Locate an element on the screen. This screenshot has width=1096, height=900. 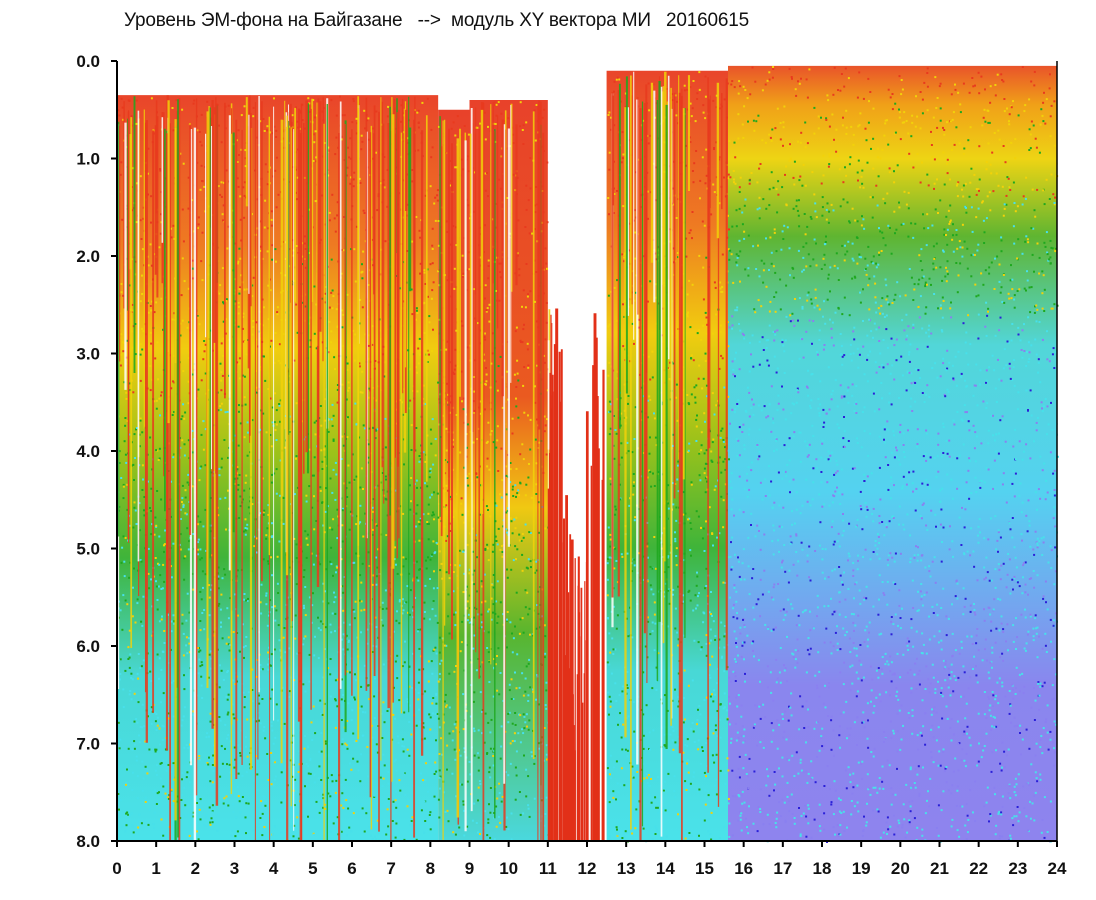
x-tick-label: 3 is located at coordinates (234, 868).